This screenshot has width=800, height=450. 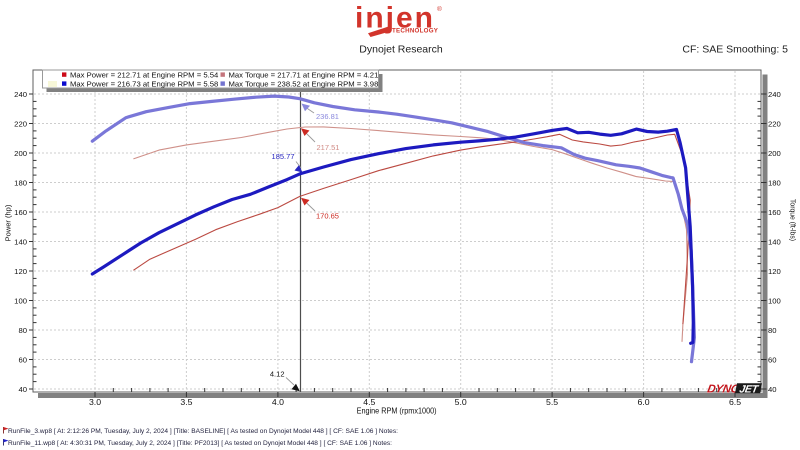 I want to click on svg-text: 6.0, so click(x=644, y=402).